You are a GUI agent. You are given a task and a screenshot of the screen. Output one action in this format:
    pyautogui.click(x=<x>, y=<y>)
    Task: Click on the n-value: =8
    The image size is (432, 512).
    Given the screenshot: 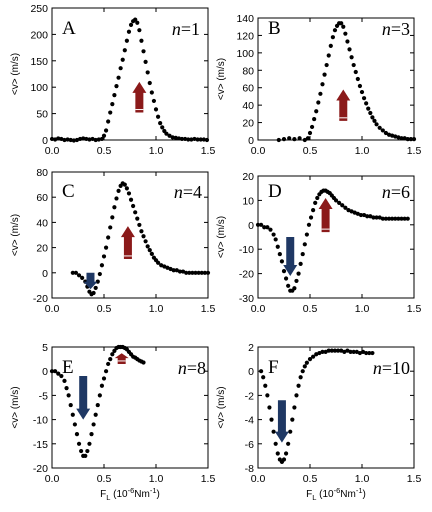 What is the action you would take?
    pyautogui.click(x=196, y=368)
    